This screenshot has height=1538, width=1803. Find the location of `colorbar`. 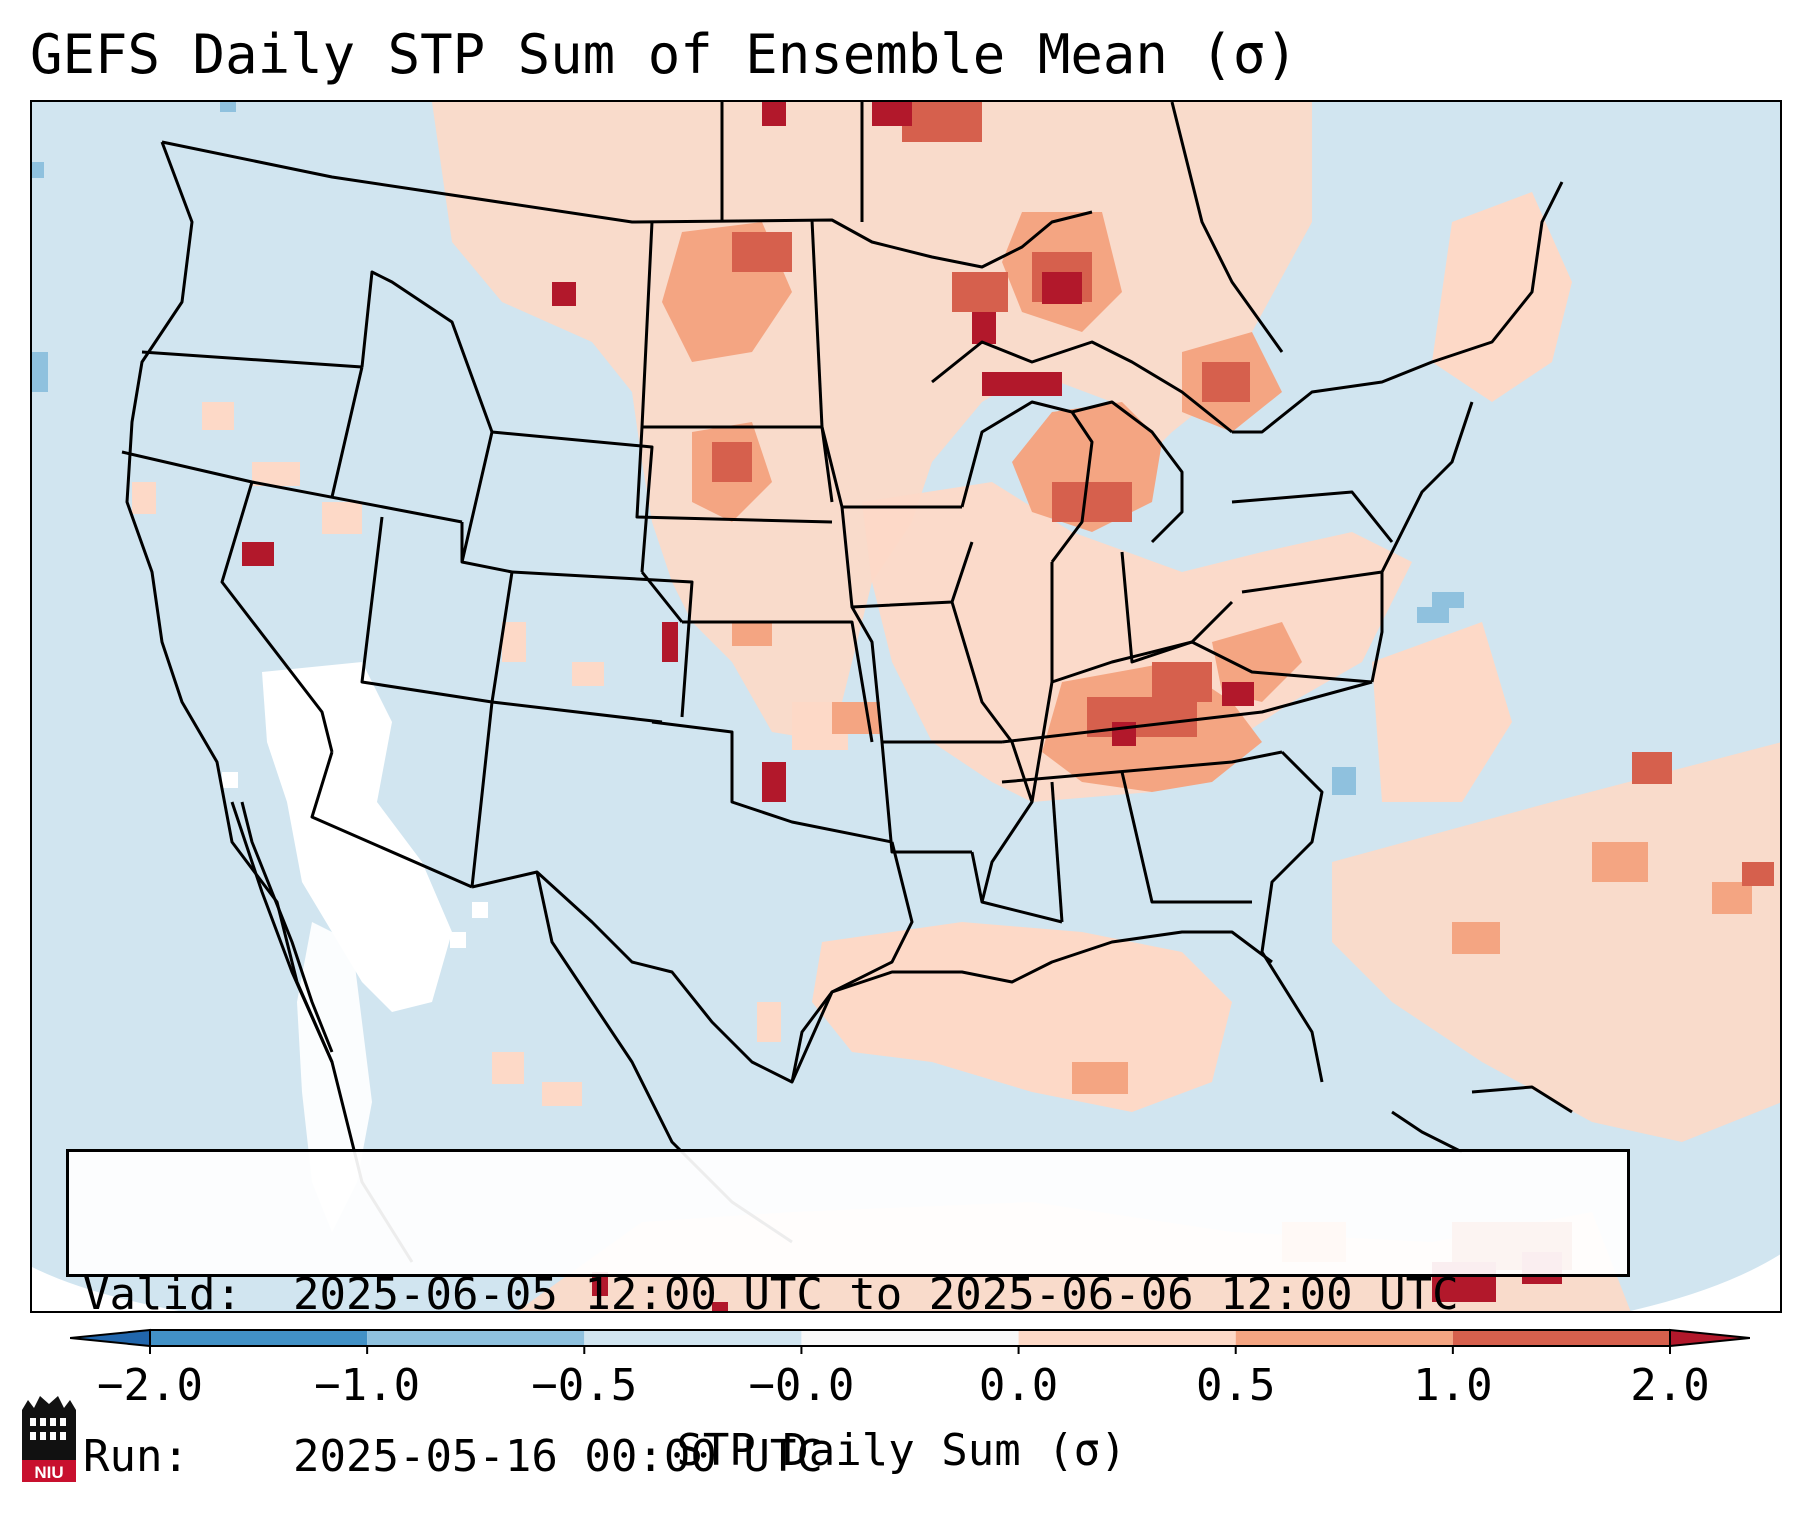

colorbar is located at coordinates (910, 1341).